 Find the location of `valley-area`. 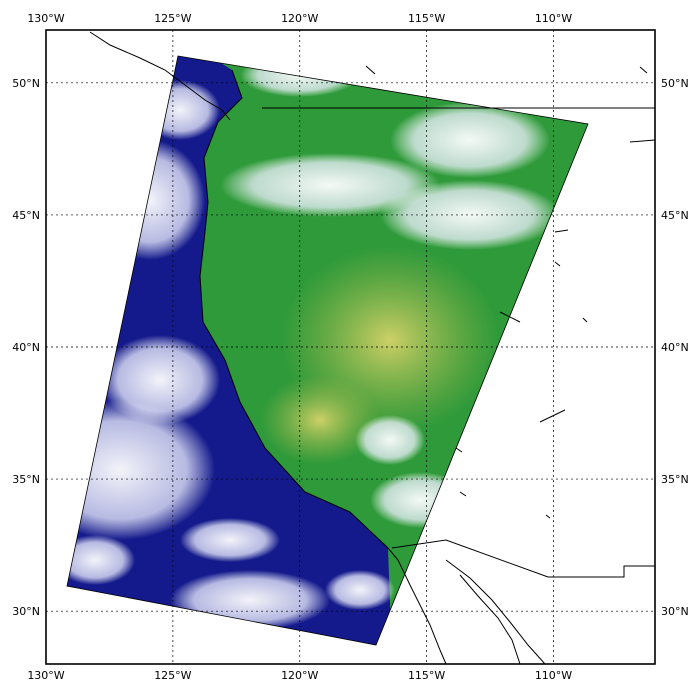

valley-area is located at coordinates (320, 420).